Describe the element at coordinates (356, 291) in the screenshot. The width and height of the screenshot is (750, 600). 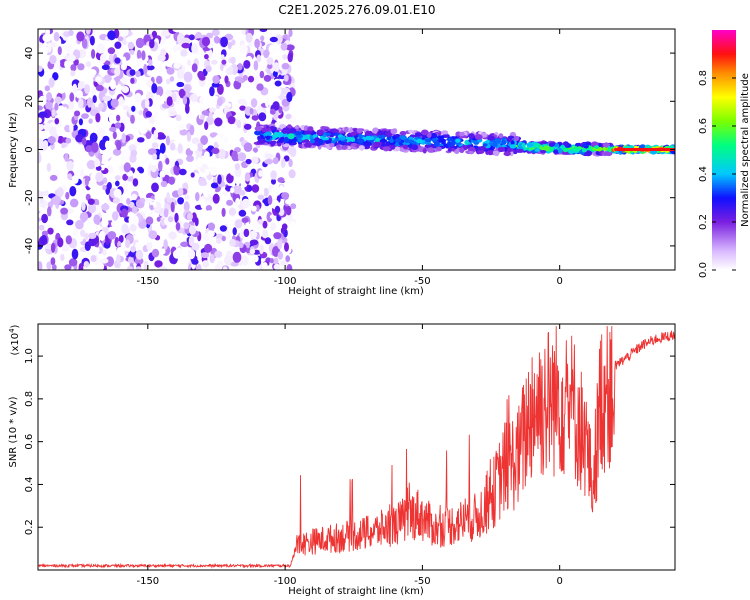
I see `x-axis-label-top: Height of straight line (km)` at that location.